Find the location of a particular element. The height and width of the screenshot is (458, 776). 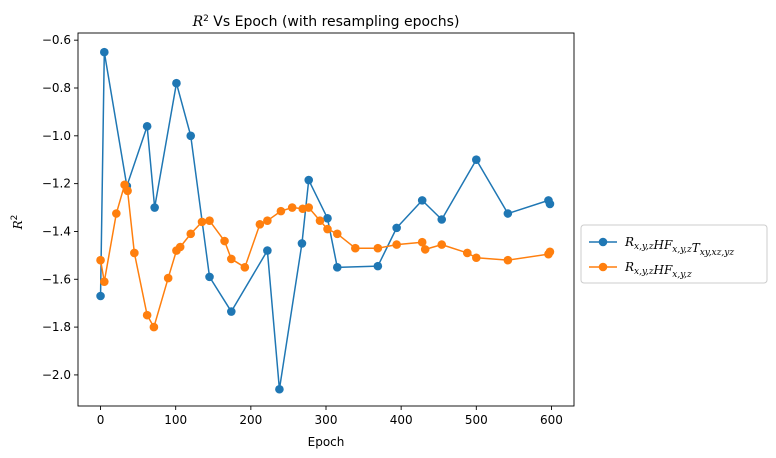

x-tick-label: 500 is located at coordinates (476, 420).